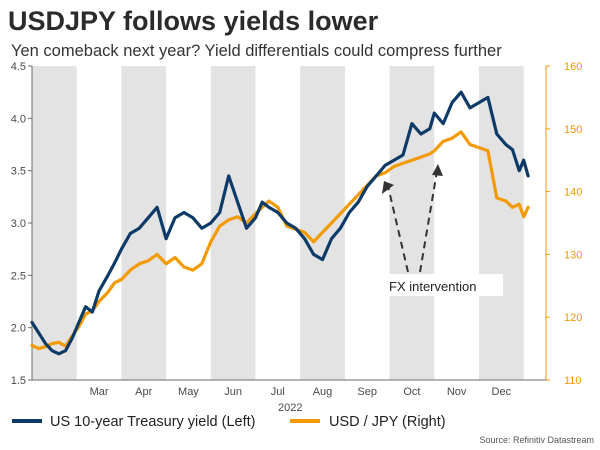  What do you see at coordinates (387, 422) in the screenshot?
I see `legend-label-usdjpy: USD / JPY (Right)` at bounding box center [387, 422].